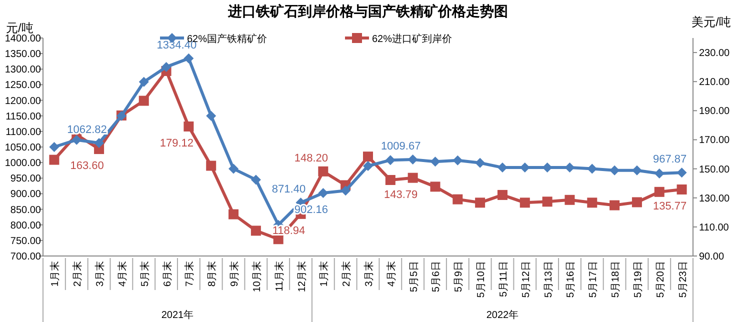 This screenshot has height=322, width=735. What do you see at coordinates (526, 279) in the screenshot?
I see `x-tick-label: 5月12日` at bounding box center [526, 279].